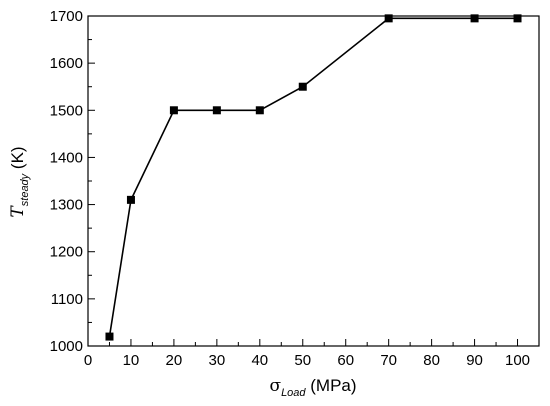 The image size is (550, 406). Describe the element at coordinates (88, 360) in the screenshot. I see `x-tick-label: 0` at that location.